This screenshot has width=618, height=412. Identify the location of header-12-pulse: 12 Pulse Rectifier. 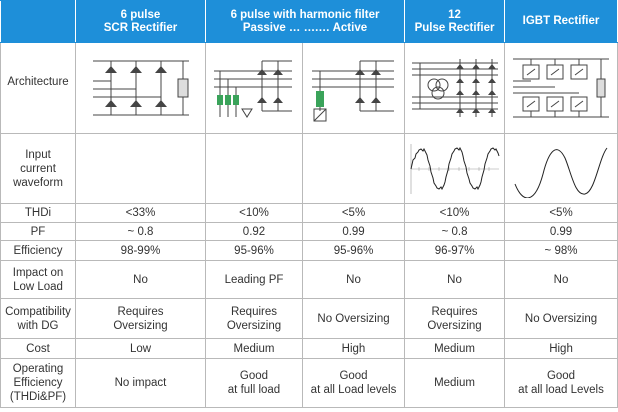
(455, 21).